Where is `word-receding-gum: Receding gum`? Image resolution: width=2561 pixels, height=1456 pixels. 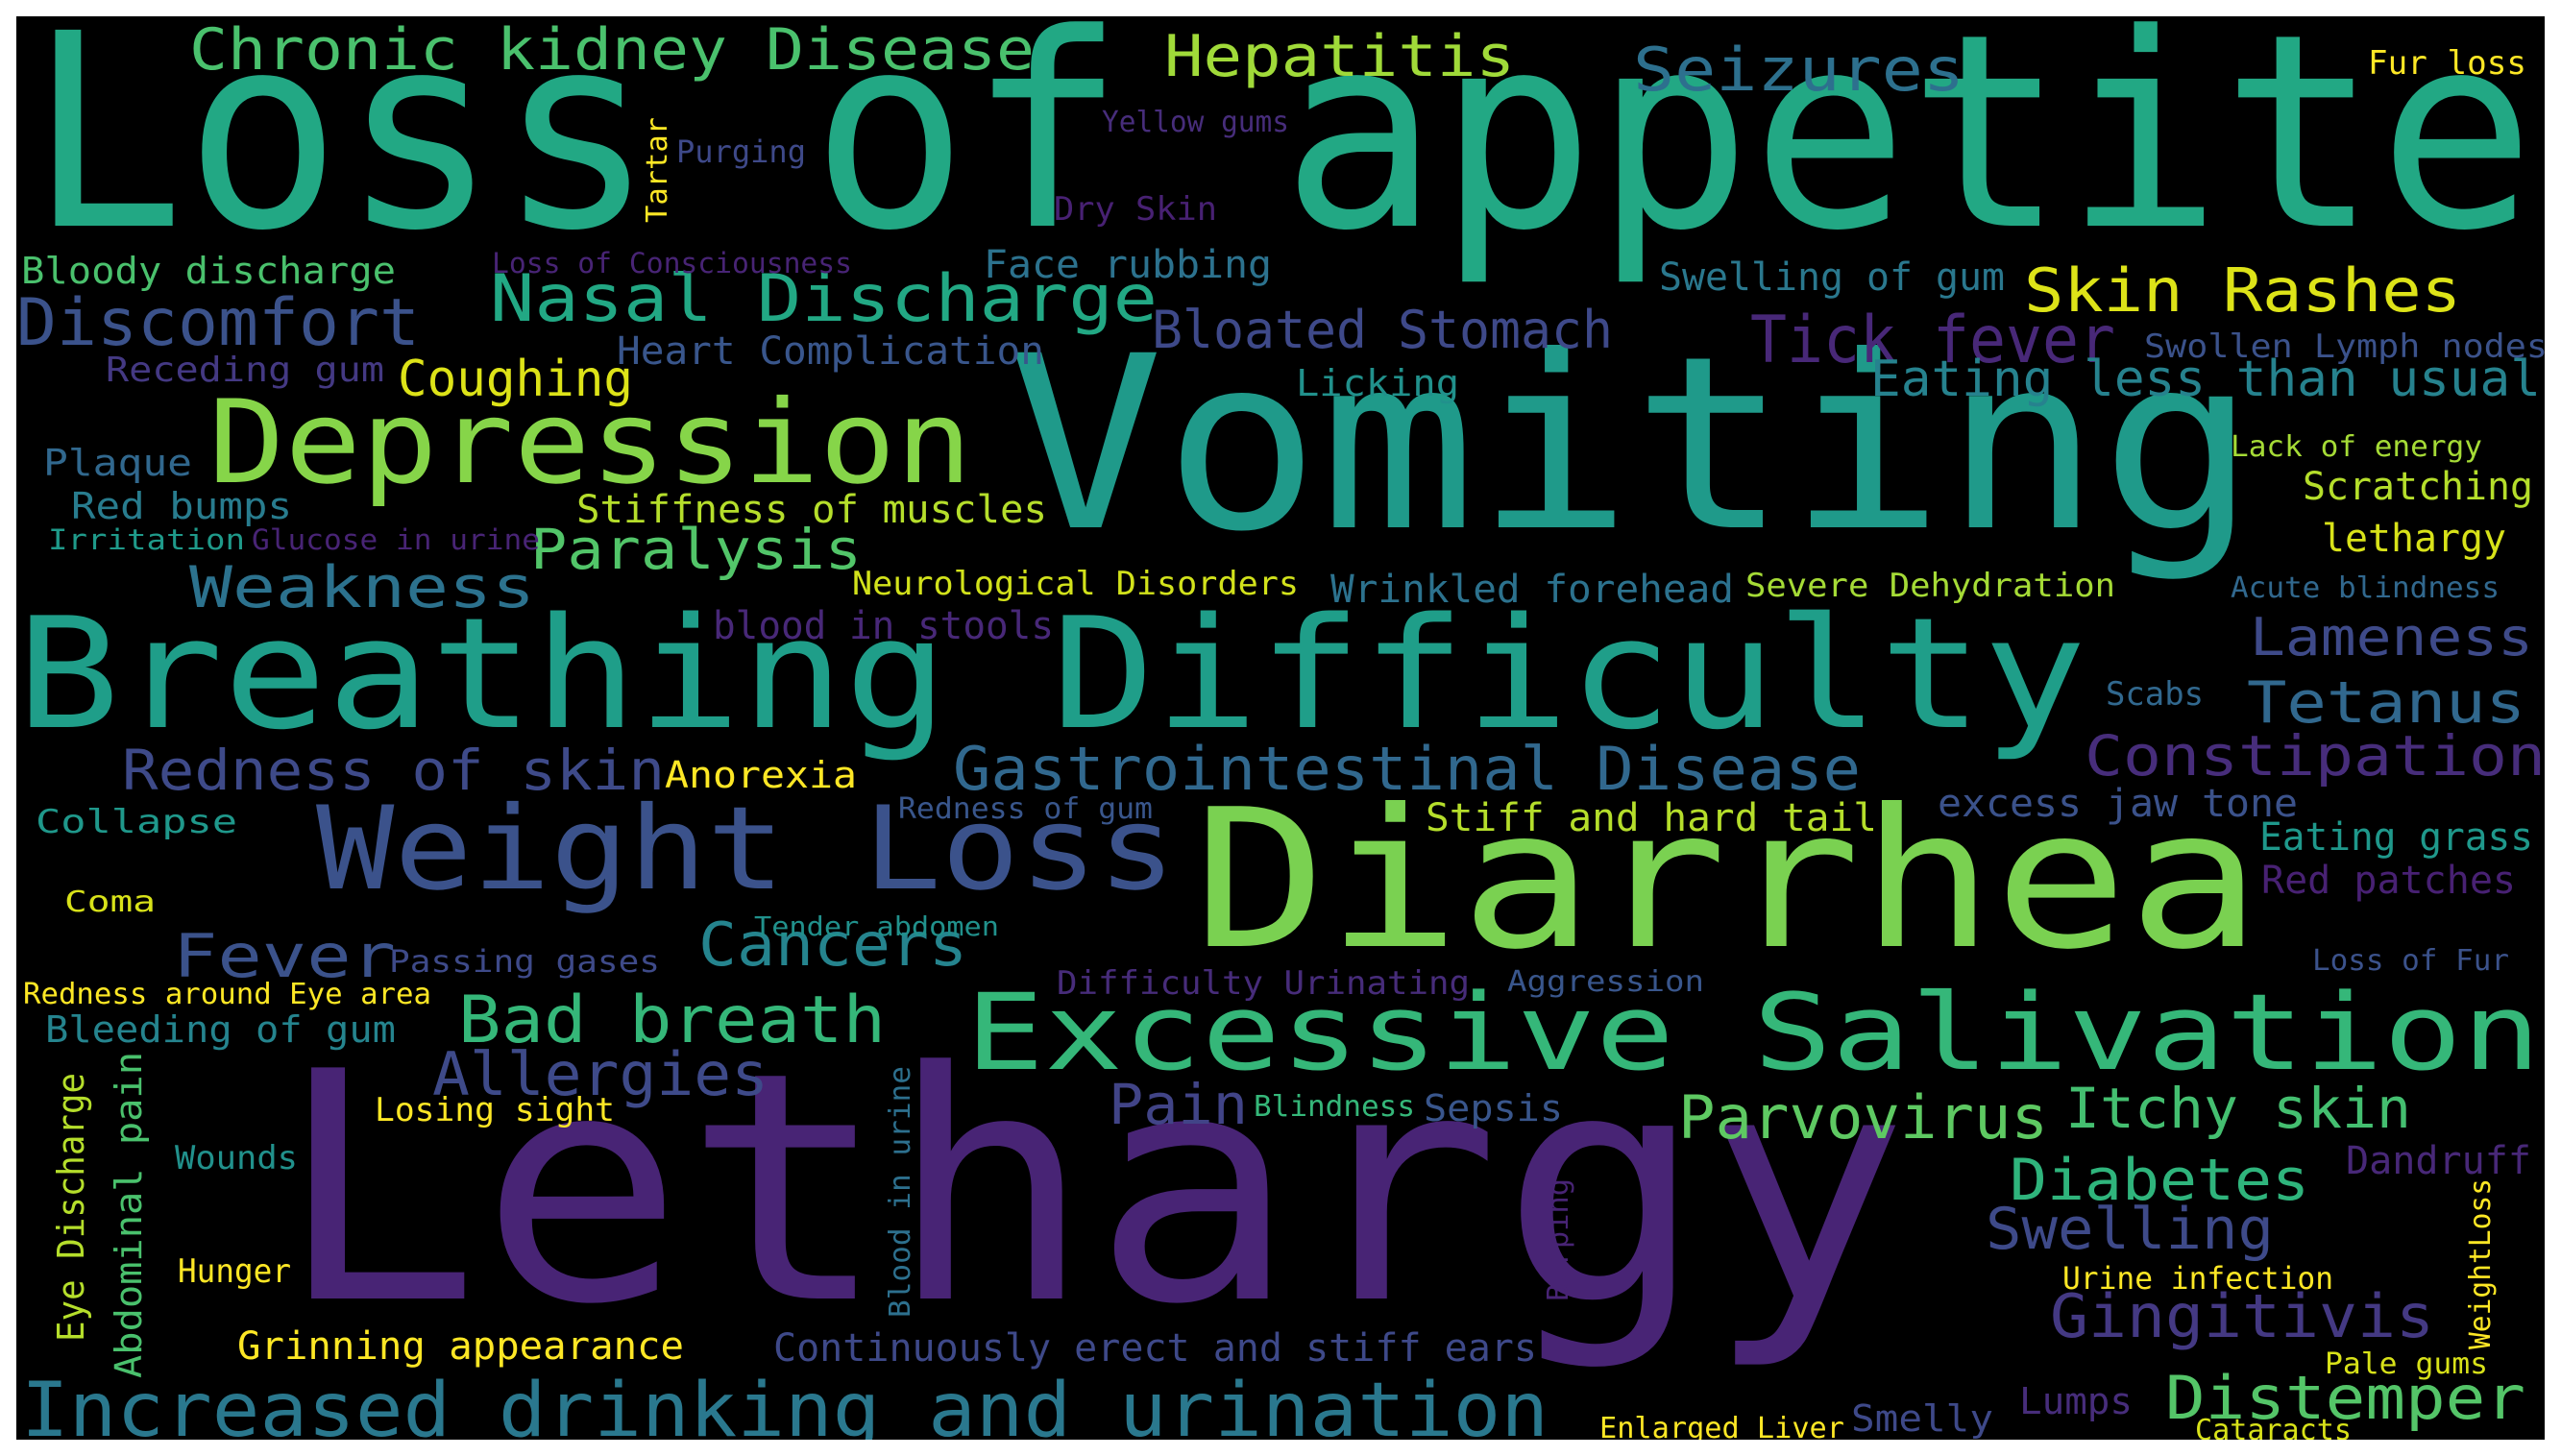 word-receding-gum: Receding gum is located at coordinates (245, 370).